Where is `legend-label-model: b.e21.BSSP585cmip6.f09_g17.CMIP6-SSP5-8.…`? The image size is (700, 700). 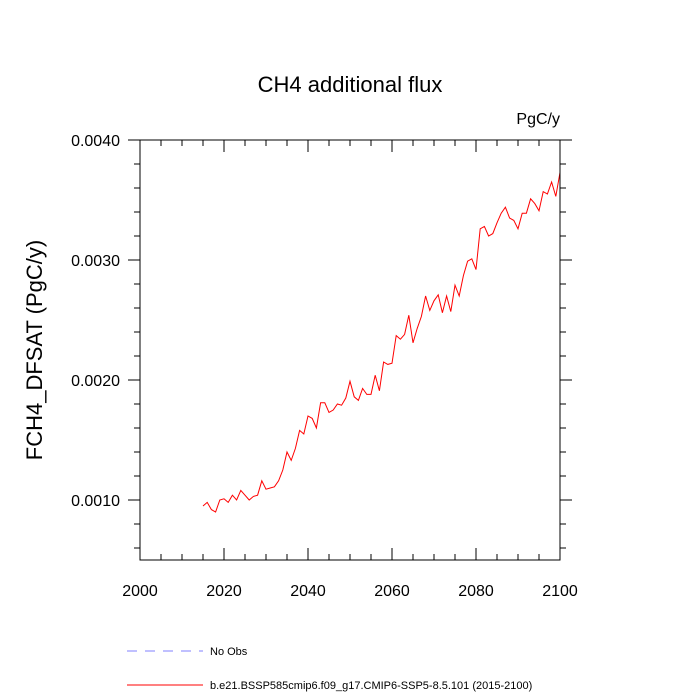
legend-label-model: b.e21.BSSP585cmip6.f09_g17.CMIP6-SSP5-8.… is located at coordinates (371, 686).